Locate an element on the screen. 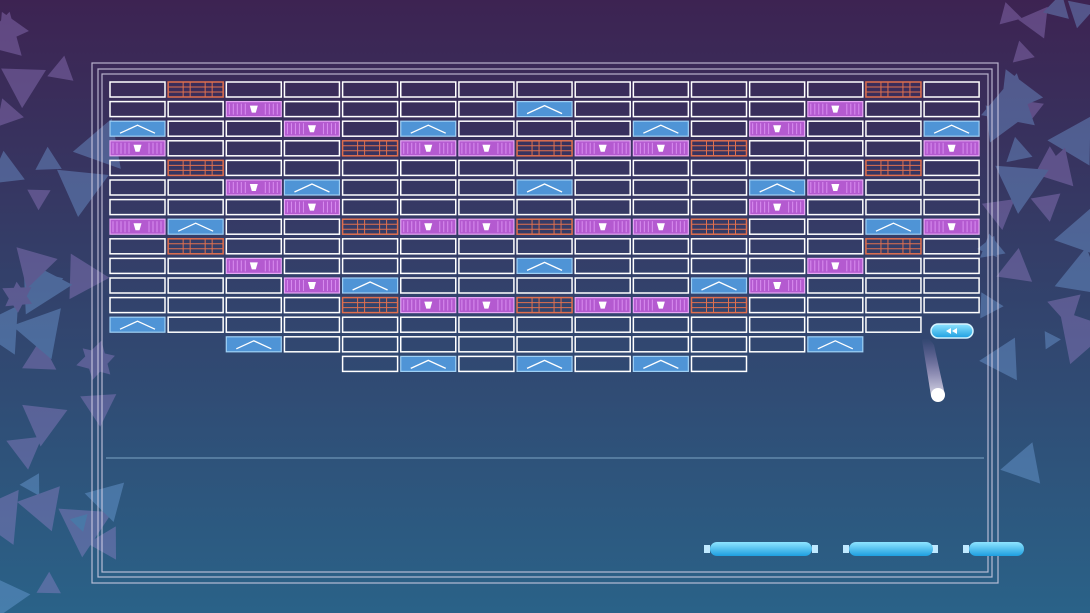 This screenshot has height=613, width=1090. life-paddle is located at coordinates (890, 549).